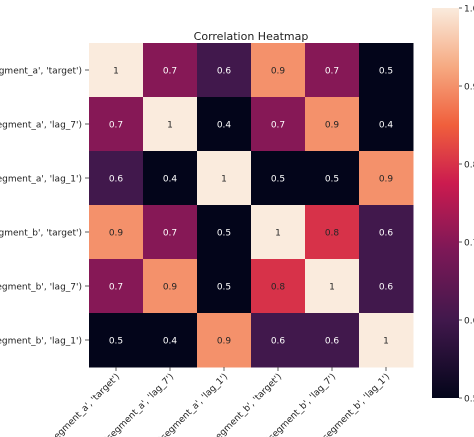 Image resolution: width=474 pixels, height=437 pixels. I want to click on colorbar-tick-label: 0.9, so click(469, 88).